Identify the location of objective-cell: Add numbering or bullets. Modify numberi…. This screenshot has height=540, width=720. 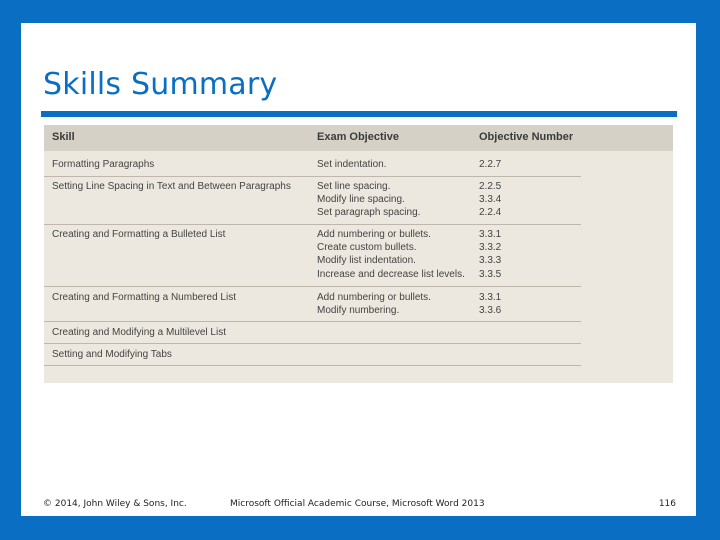
(374, 304).